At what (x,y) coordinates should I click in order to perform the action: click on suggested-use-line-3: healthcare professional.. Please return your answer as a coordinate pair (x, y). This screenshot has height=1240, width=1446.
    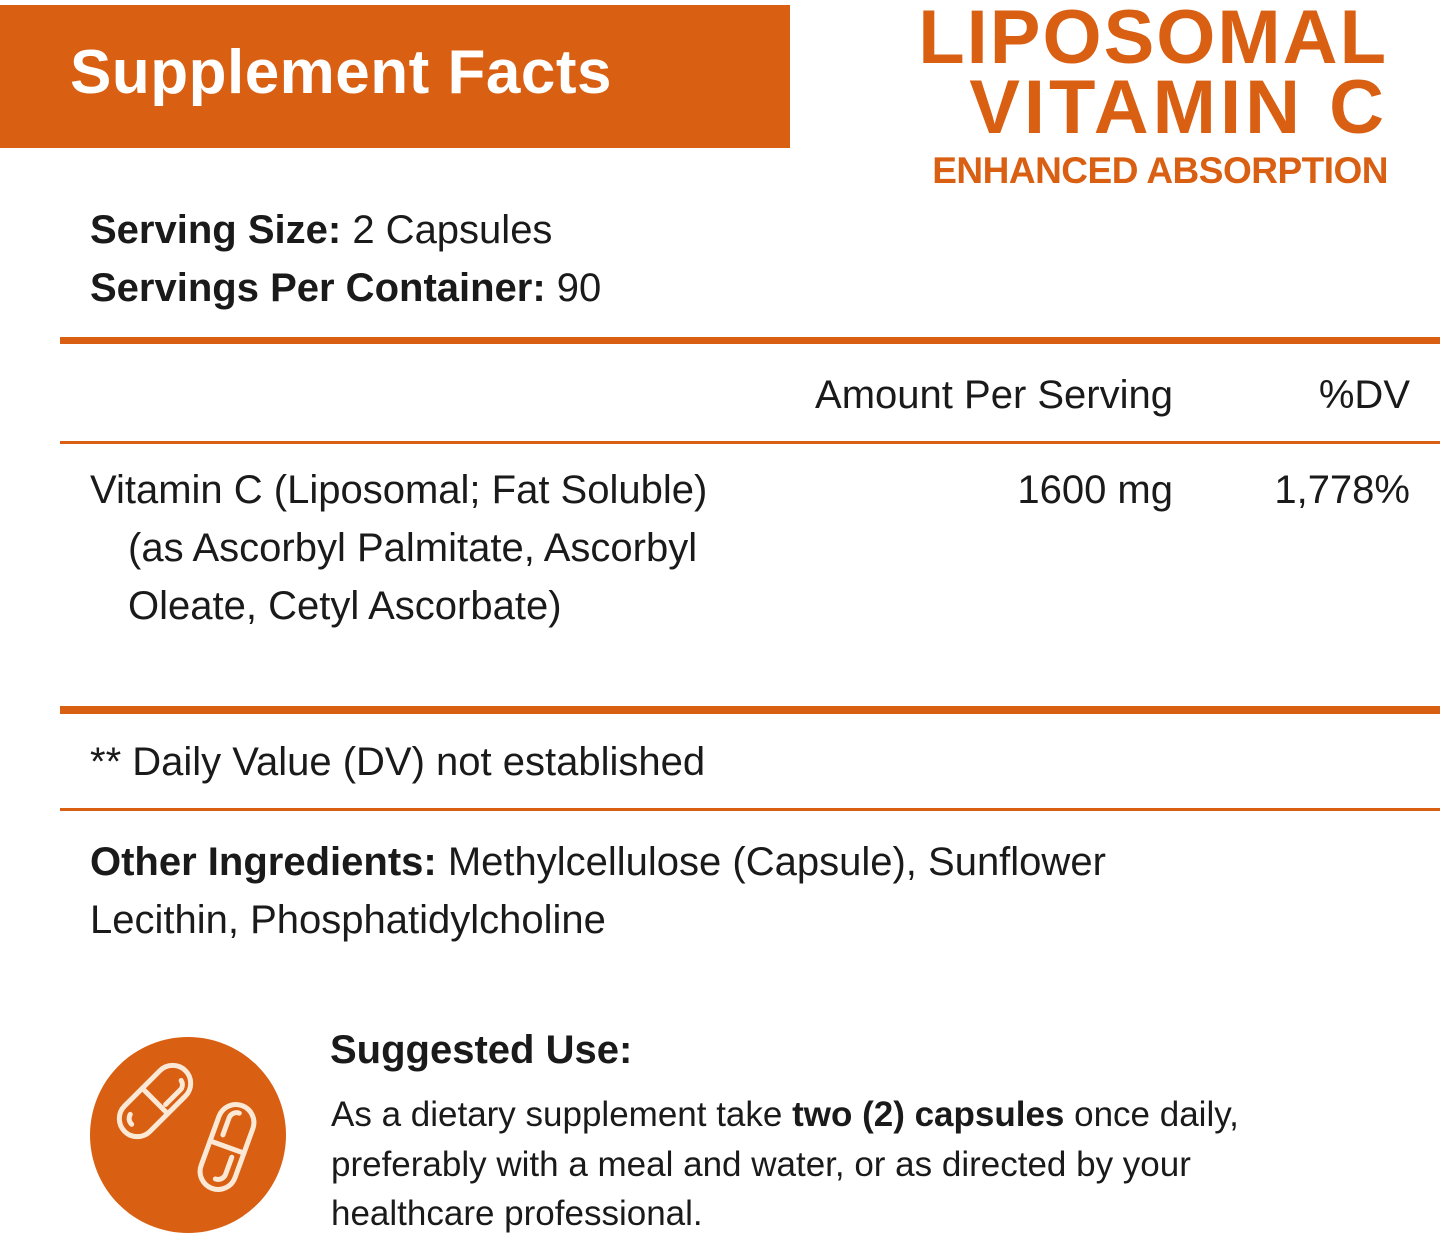
    Looking at the image, I should click on (517, 1213).